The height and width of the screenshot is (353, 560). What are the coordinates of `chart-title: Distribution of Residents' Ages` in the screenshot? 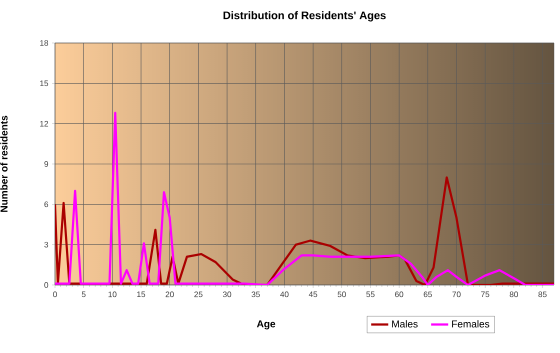 It's located at (305, 16).